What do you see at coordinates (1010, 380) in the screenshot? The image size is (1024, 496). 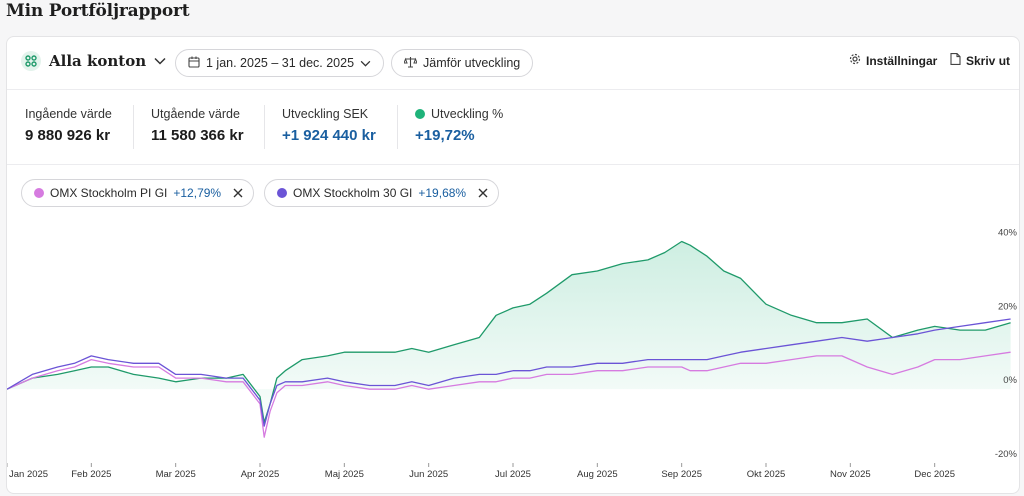 I see `y-tick-label: 0%` at bounding box center [1010, 380].